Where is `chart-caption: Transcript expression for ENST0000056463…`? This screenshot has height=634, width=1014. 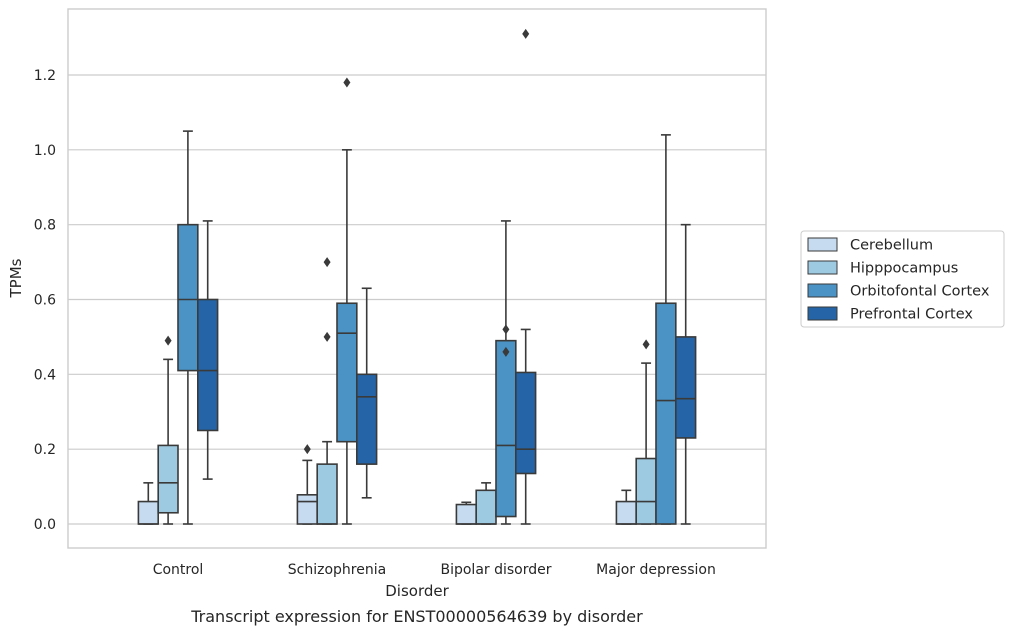
chart-caption: Transcript expression for ENST0000056463… is located at coordinates (416, 616).